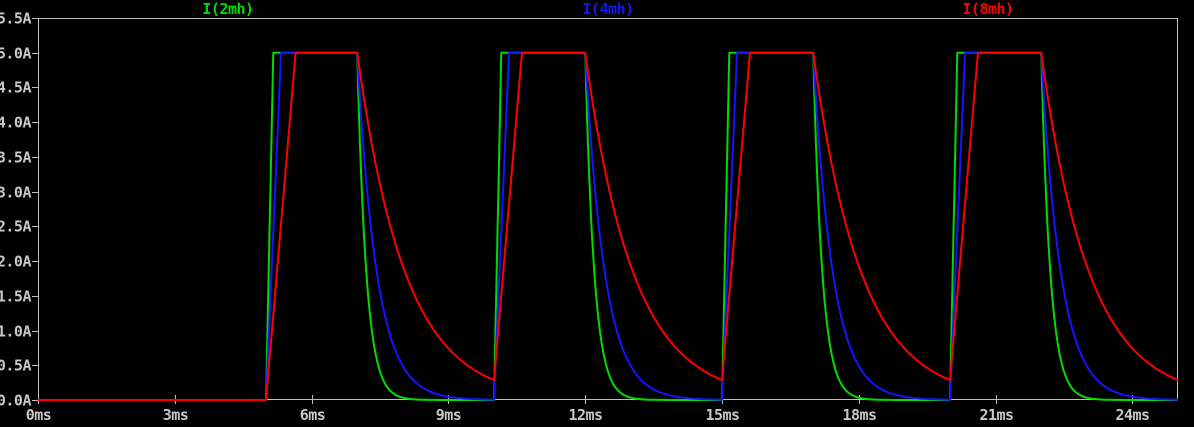 The width and height of the screenshot is (1194, 427). I want to click on x-axis-tick-label: 18ms, so click(859, 415).